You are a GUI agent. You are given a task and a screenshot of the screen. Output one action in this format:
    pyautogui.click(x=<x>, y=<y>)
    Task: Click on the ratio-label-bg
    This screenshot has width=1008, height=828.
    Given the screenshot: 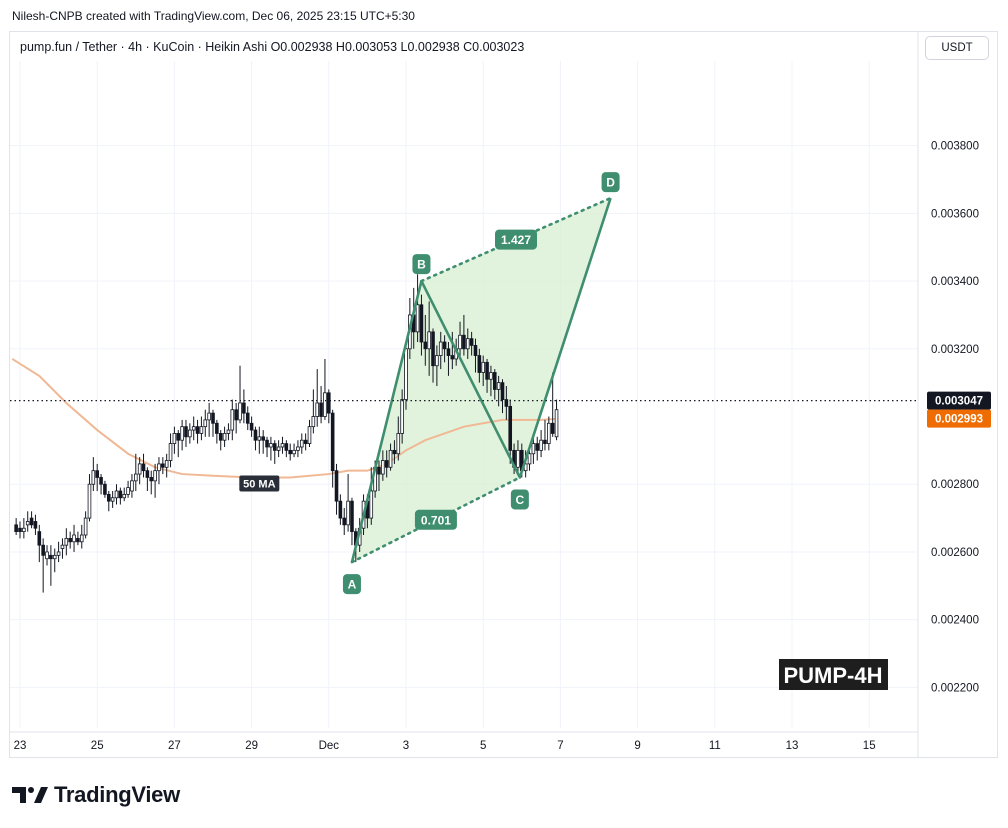 What is the action you would take?
    pyautogui.click(x=516, y=239)
    